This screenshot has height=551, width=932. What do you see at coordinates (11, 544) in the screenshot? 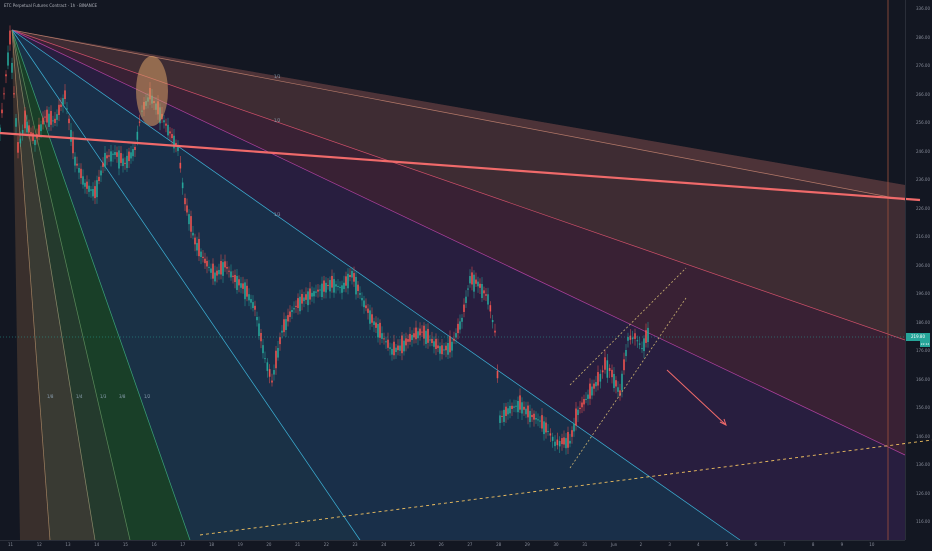
I see `time-label: 11` at bounding box center [11, 544].